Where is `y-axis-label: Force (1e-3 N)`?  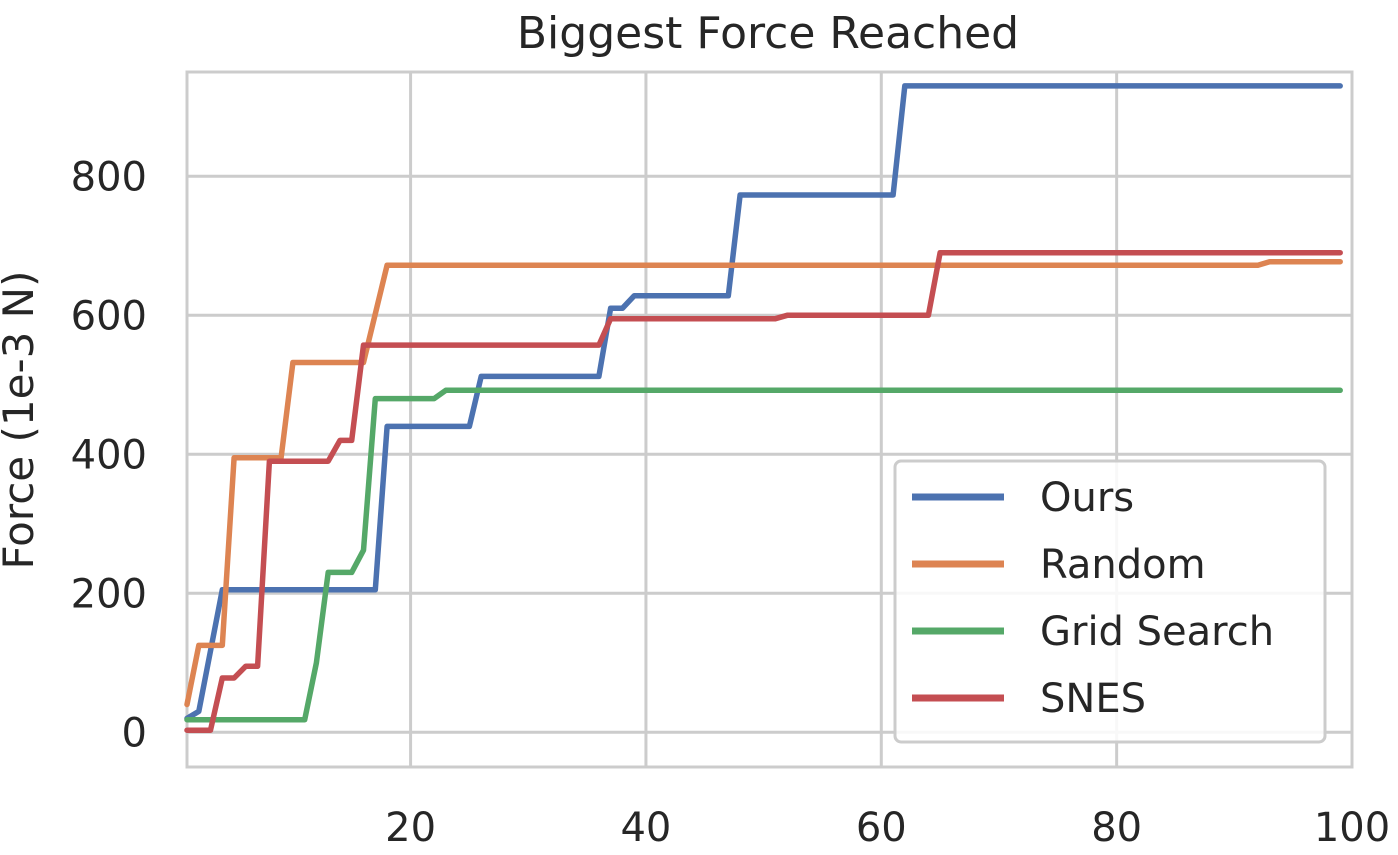
y-axis-label: Force (1e-3 N) is located at coordinates (21, 420).